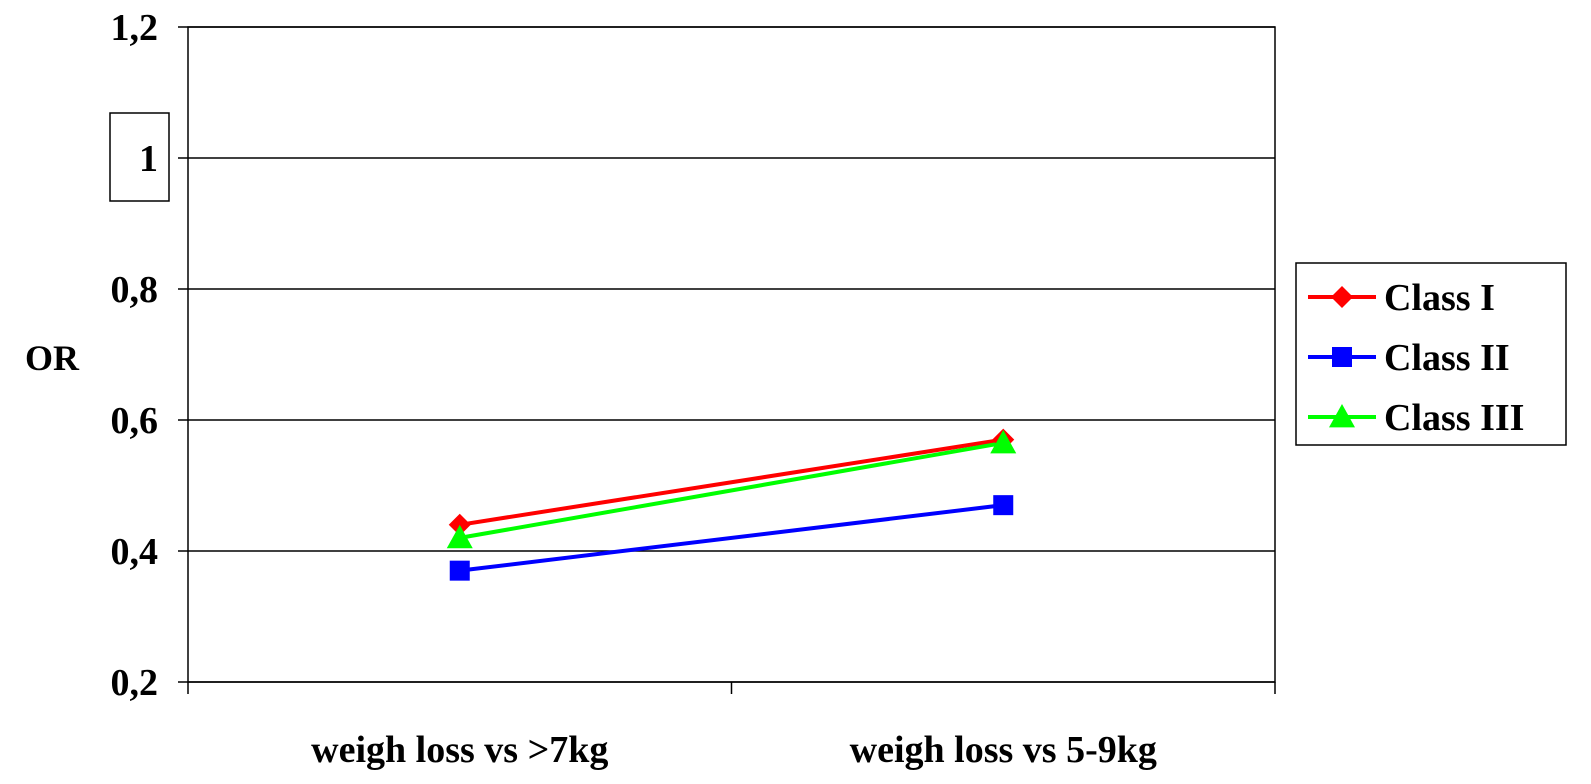 The width and height of the screenshot is (1591, 784). What do you see at coordinates (135, 28) in the screenshot?
I see `y-tick-label: 1,2` at bounding box center [135, 28].